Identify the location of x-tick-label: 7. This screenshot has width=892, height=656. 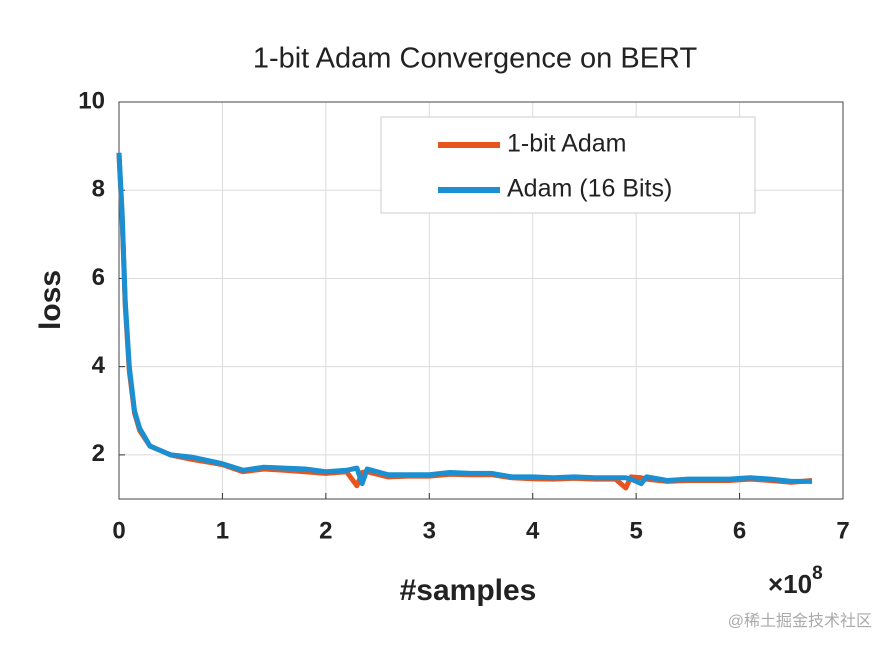
(842, 530).